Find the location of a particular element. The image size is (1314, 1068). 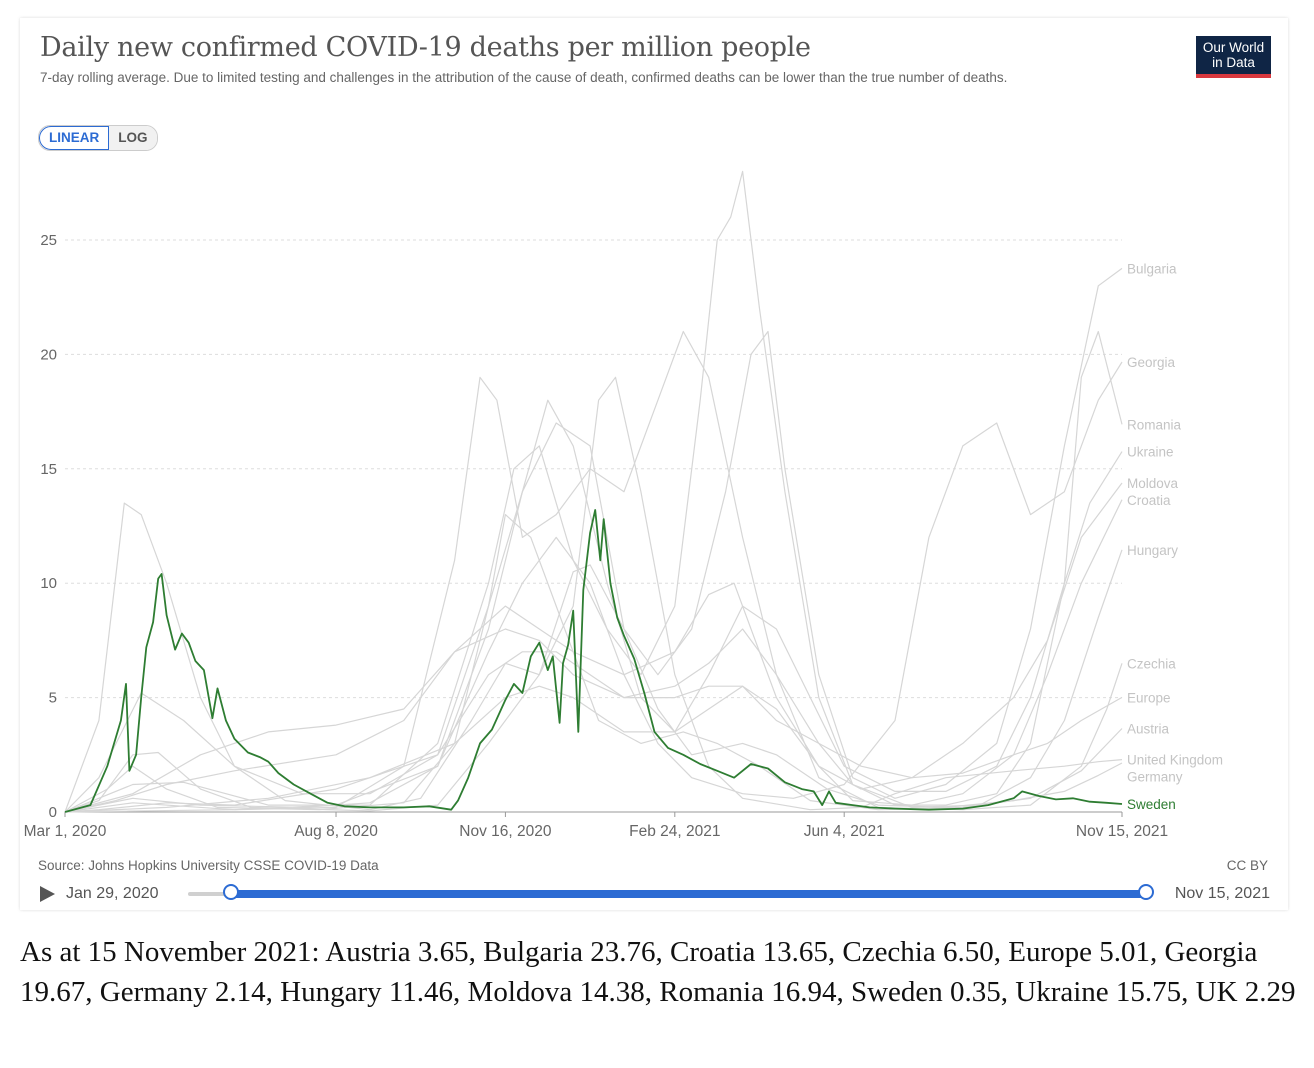

series-label-hungary: Hungary is located at coordinates (1152, 550).